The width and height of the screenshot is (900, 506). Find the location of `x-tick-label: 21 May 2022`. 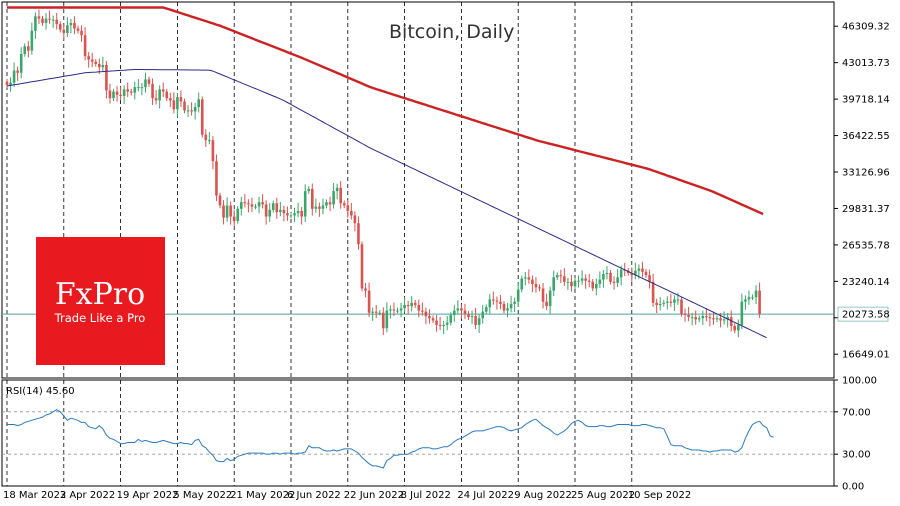

x-tick-label: 21 May 2022 is located at coordinates (262, 495).